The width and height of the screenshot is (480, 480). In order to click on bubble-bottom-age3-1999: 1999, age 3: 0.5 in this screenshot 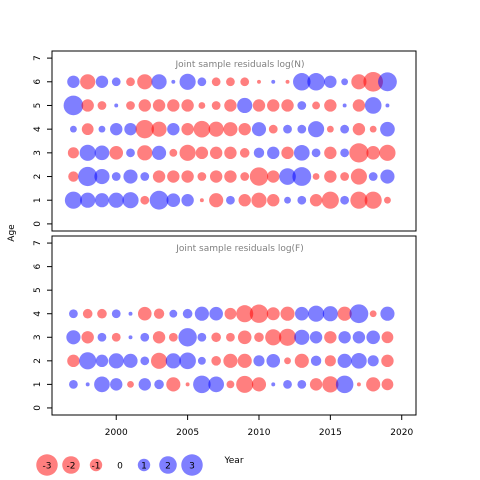, I will do `click(102, 337)`.